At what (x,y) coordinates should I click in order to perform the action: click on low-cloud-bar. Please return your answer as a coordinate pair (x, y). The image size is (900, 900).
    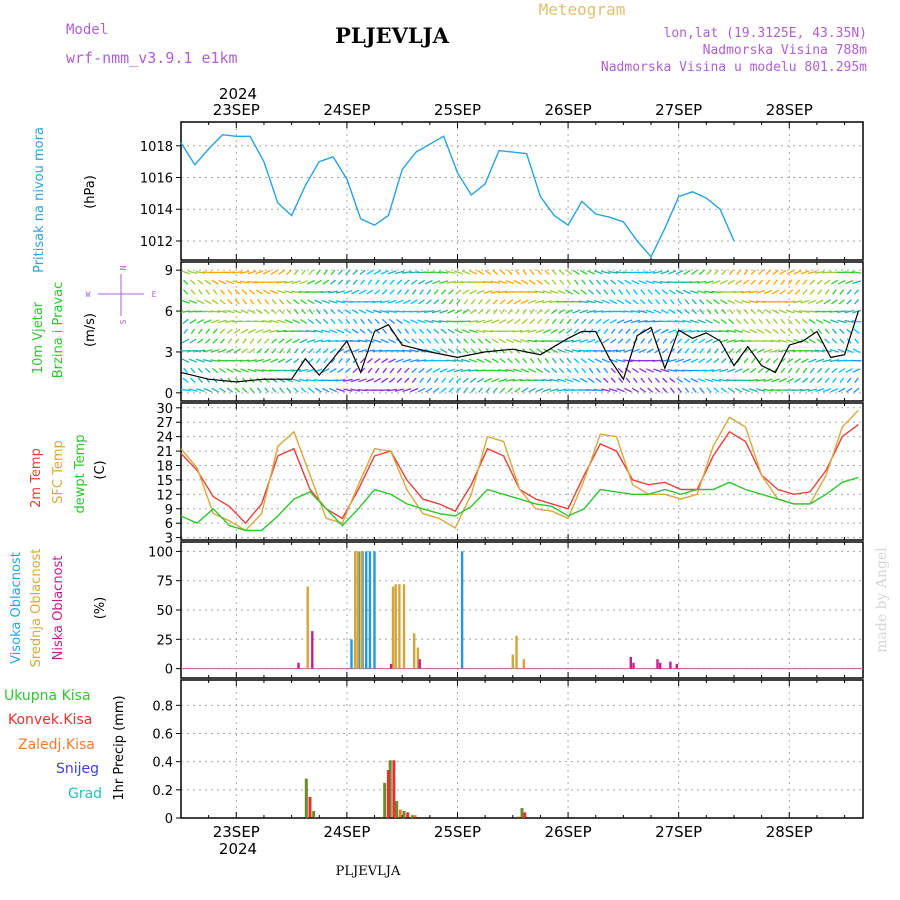
    Looking at the image, I should click on (298, 665).